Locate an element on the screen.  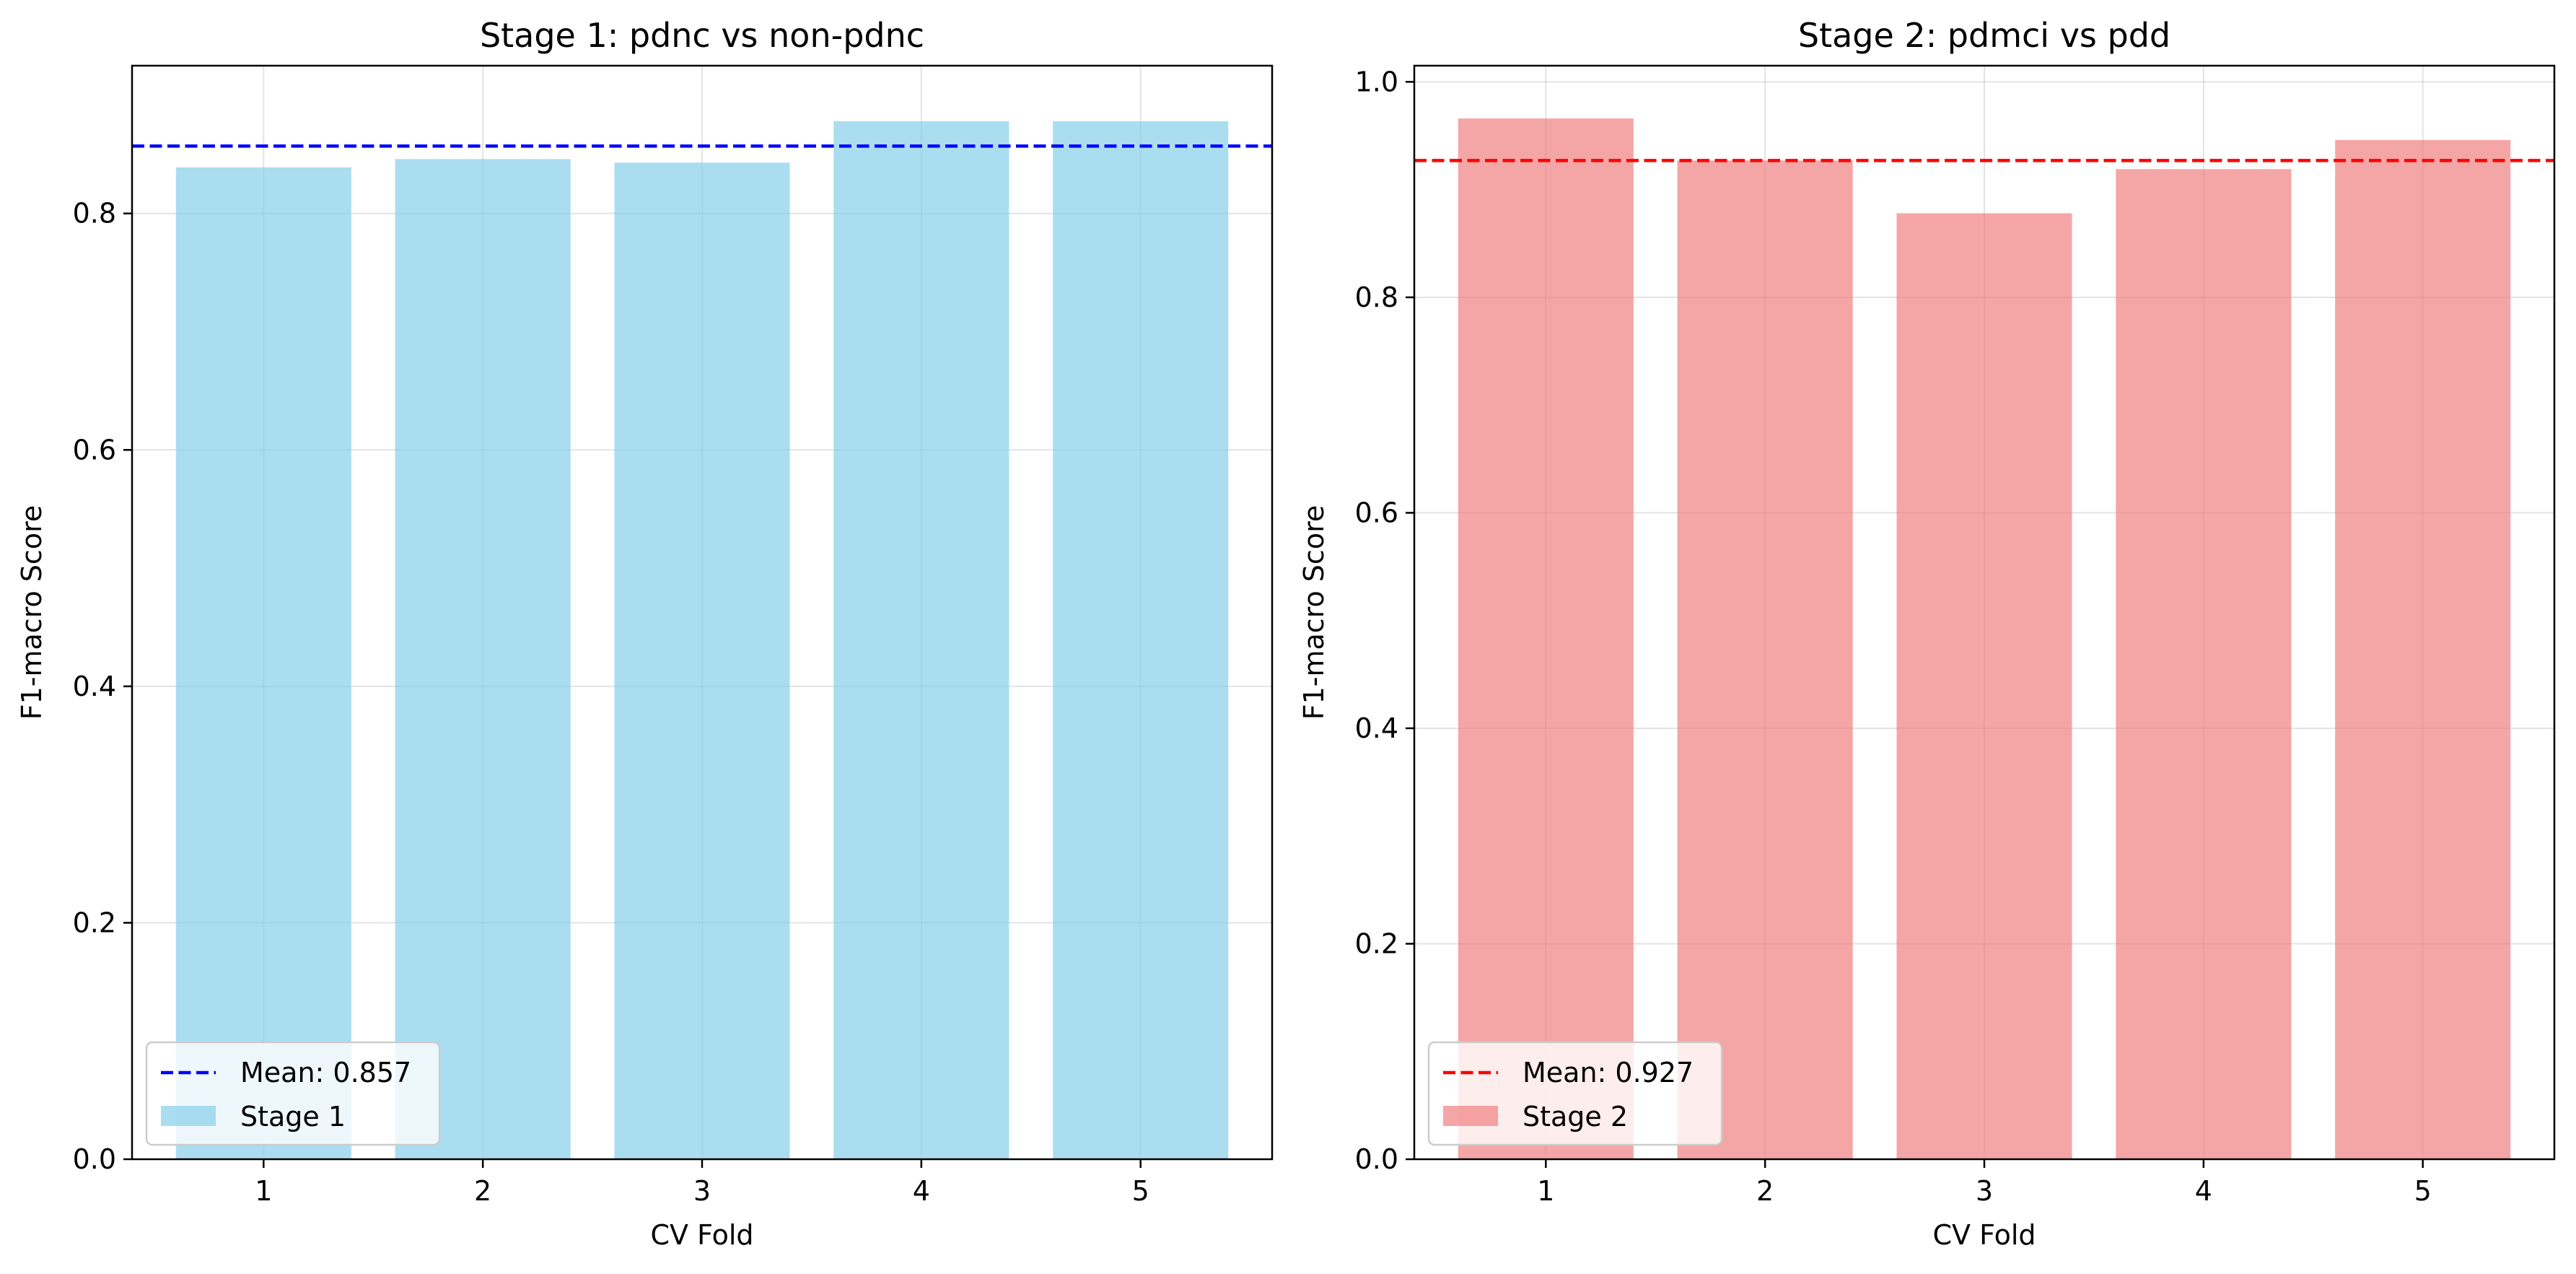
chart-title: Stage 1: pdnc vs non-pdnc is located at coordinates (702, 36).